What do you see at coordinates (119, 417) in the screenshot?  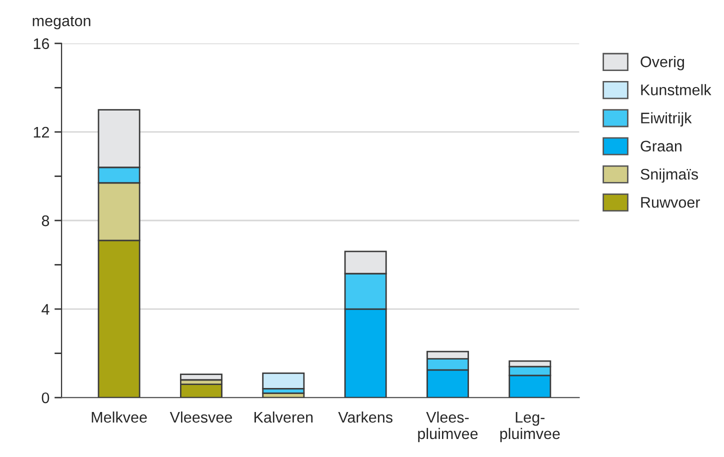 I see `x-tick-label: Melkvee` at bounding box center [119, 417].